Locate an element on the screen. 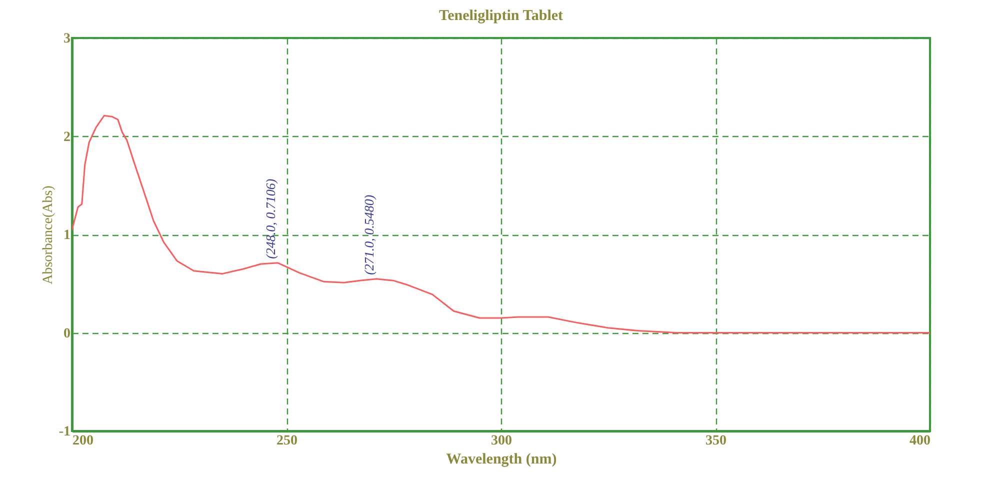  x-tick-label: 200 is located at coordinates (83, 441).